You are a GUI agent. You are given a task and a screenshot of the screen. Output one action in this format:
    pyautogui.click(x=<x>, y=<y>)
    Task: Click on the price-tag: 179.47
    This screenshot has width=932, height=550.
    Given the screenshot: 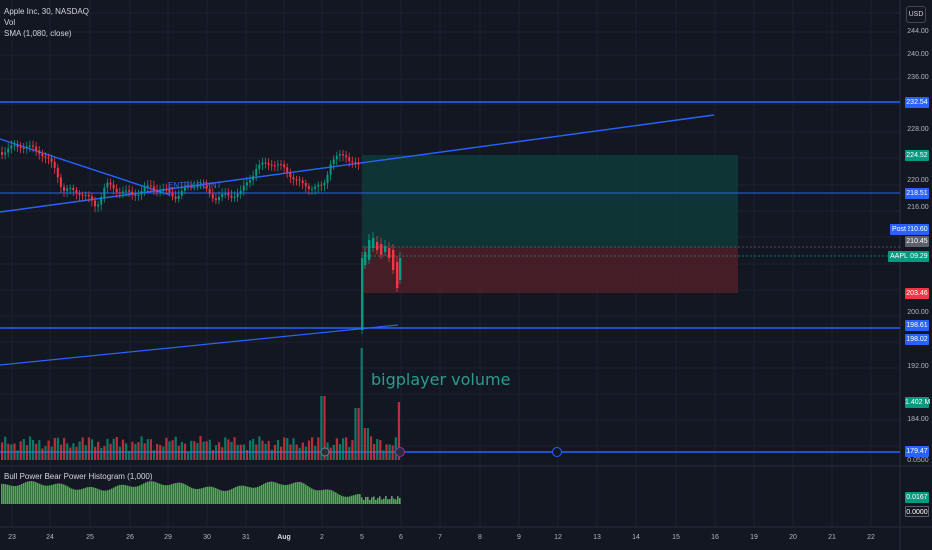 What is the action you would take?
    pyautogui.click(x=917, y=451)
    